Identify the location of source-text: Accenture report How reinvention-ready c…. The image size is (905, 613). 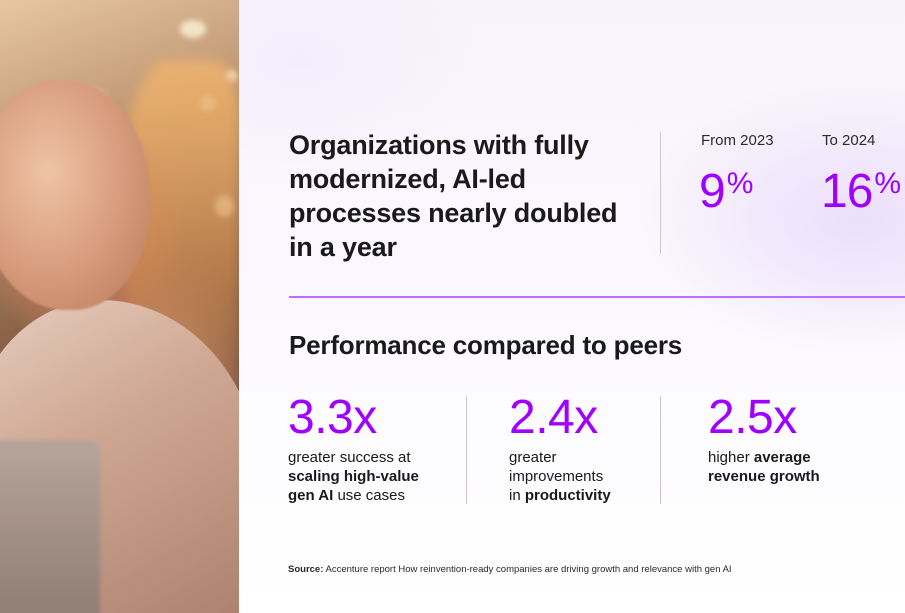
(527, 569).